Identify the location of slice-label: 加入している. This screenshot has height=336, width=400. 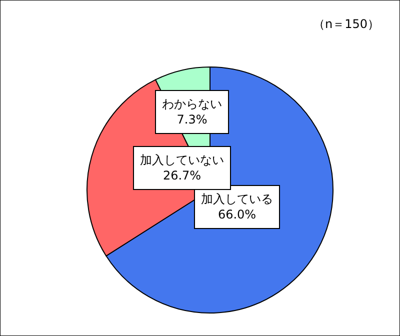
(237, 199).